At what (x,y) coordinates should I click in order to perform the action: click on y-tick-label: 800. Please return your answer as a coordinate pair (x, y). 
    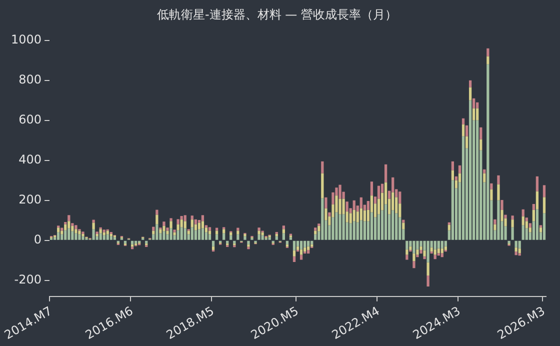
    Looking at the image, I should click on (30, 79).